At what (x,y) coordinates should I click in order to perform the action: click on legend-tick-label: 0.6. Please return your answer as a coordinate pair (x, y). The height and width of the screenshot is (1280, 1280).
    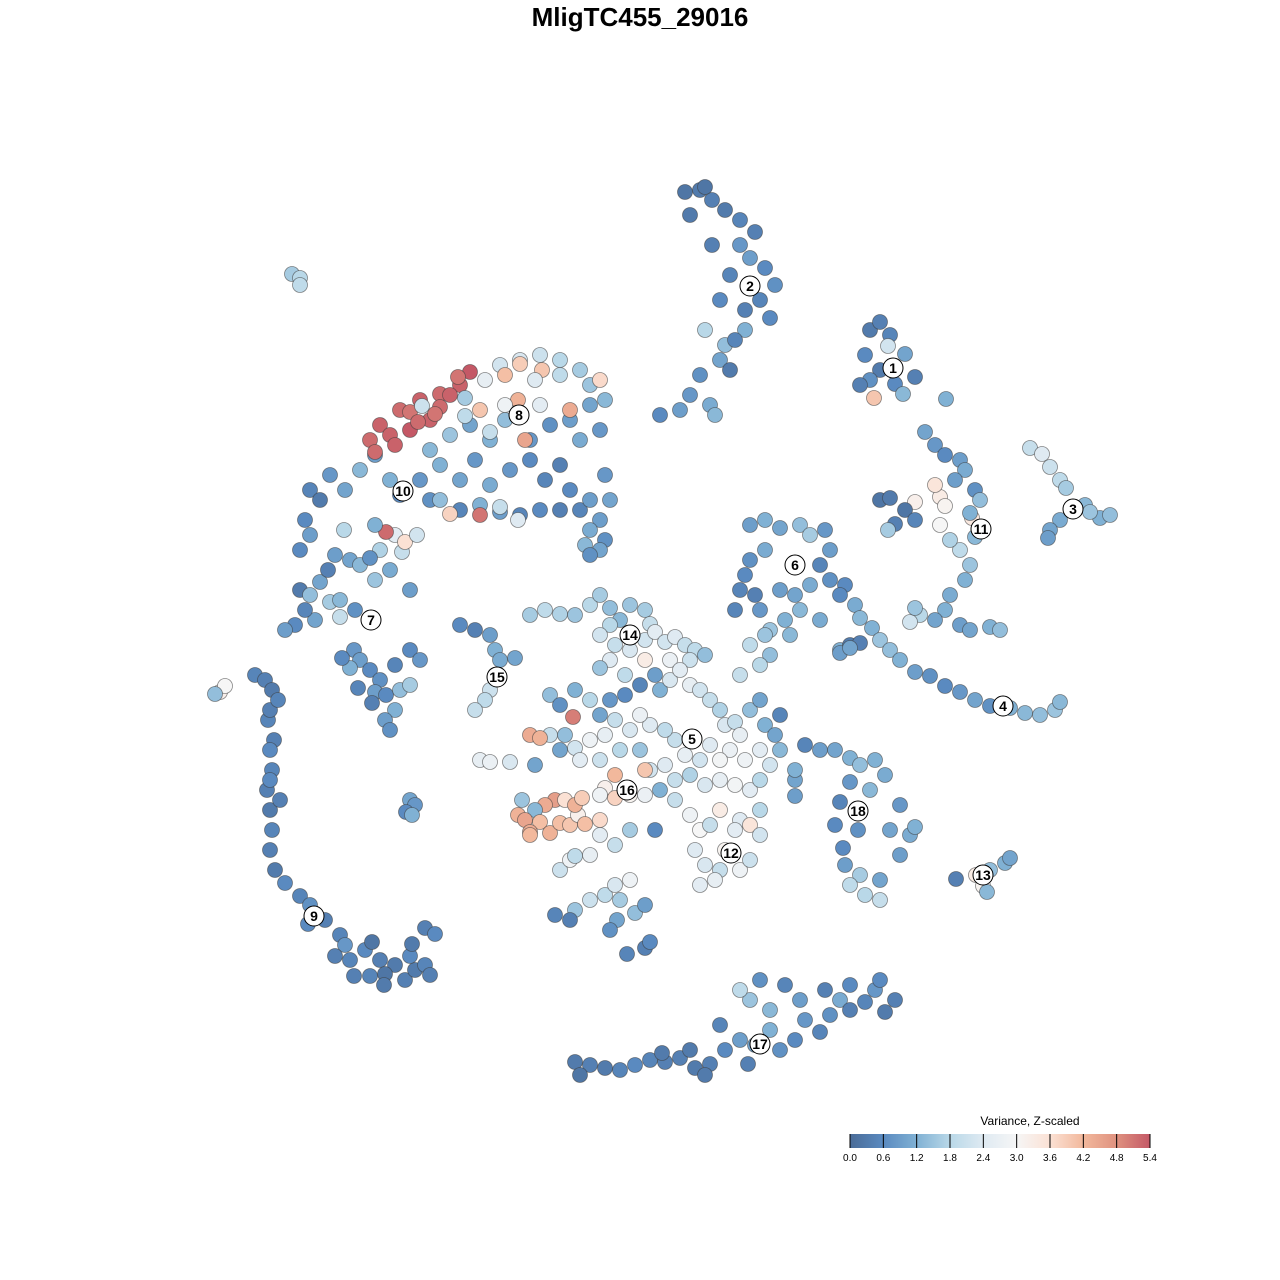
    Looking at the image, I should click on (883, 1158).